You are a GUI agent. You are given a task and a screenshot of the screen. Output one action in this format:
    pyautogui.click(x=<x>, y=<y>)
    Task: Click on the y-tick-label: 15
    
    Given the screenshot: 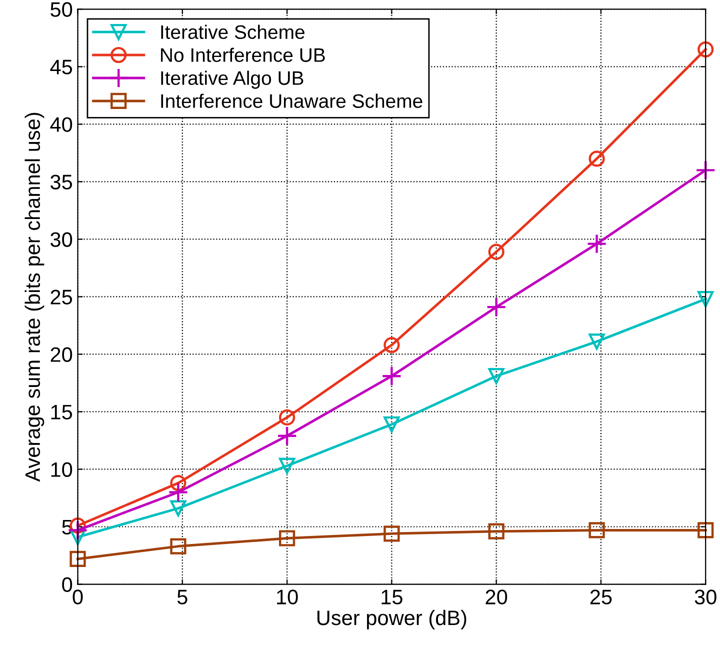 What is the action you would take?
    pyautogui.click(x=61, y=412)
    